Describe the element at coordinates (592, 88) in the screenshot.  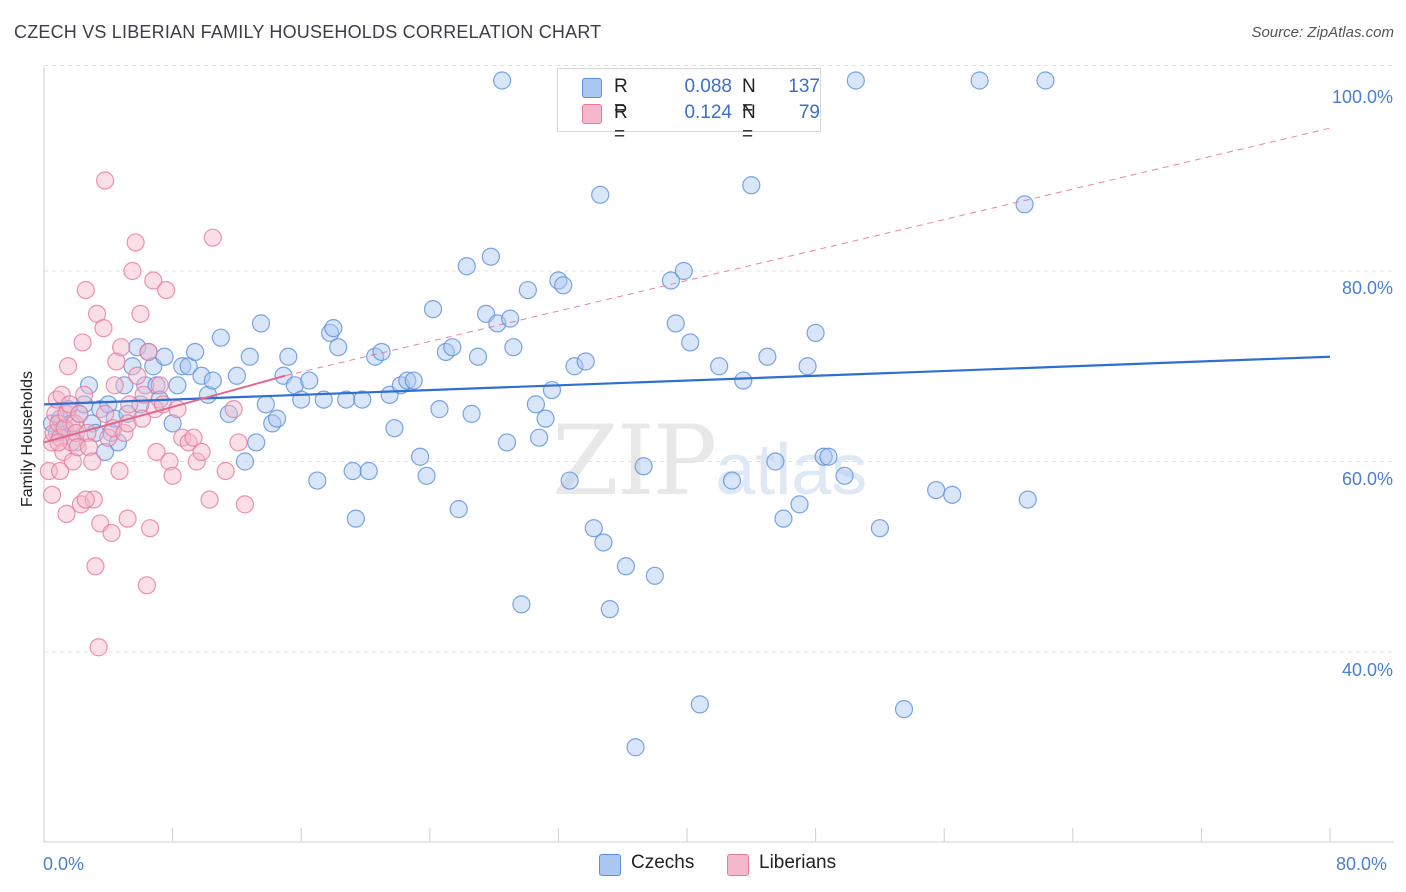
I see `legend-swatch-czechs` at that location.